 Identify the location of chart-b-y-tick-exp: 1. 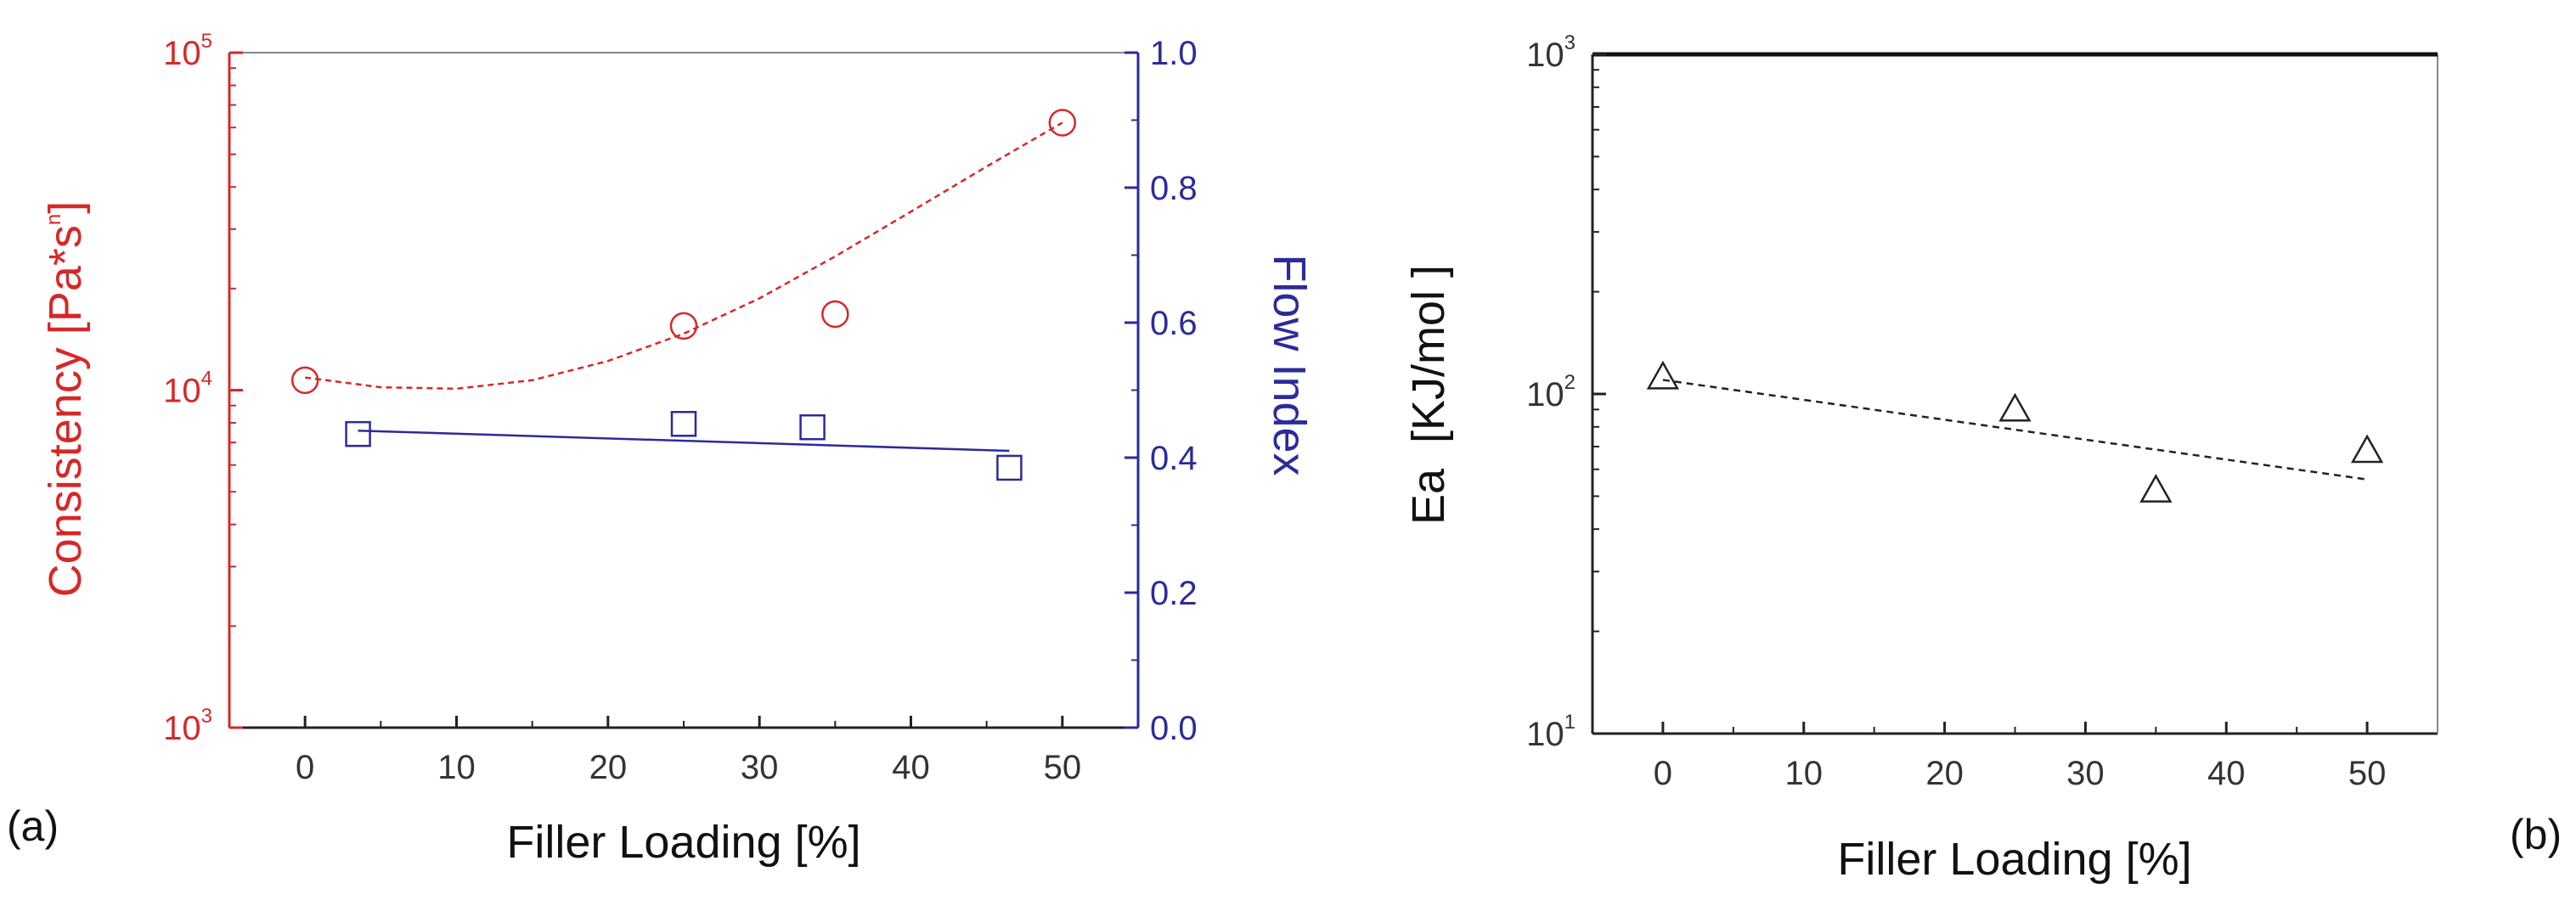
(1569, 722).